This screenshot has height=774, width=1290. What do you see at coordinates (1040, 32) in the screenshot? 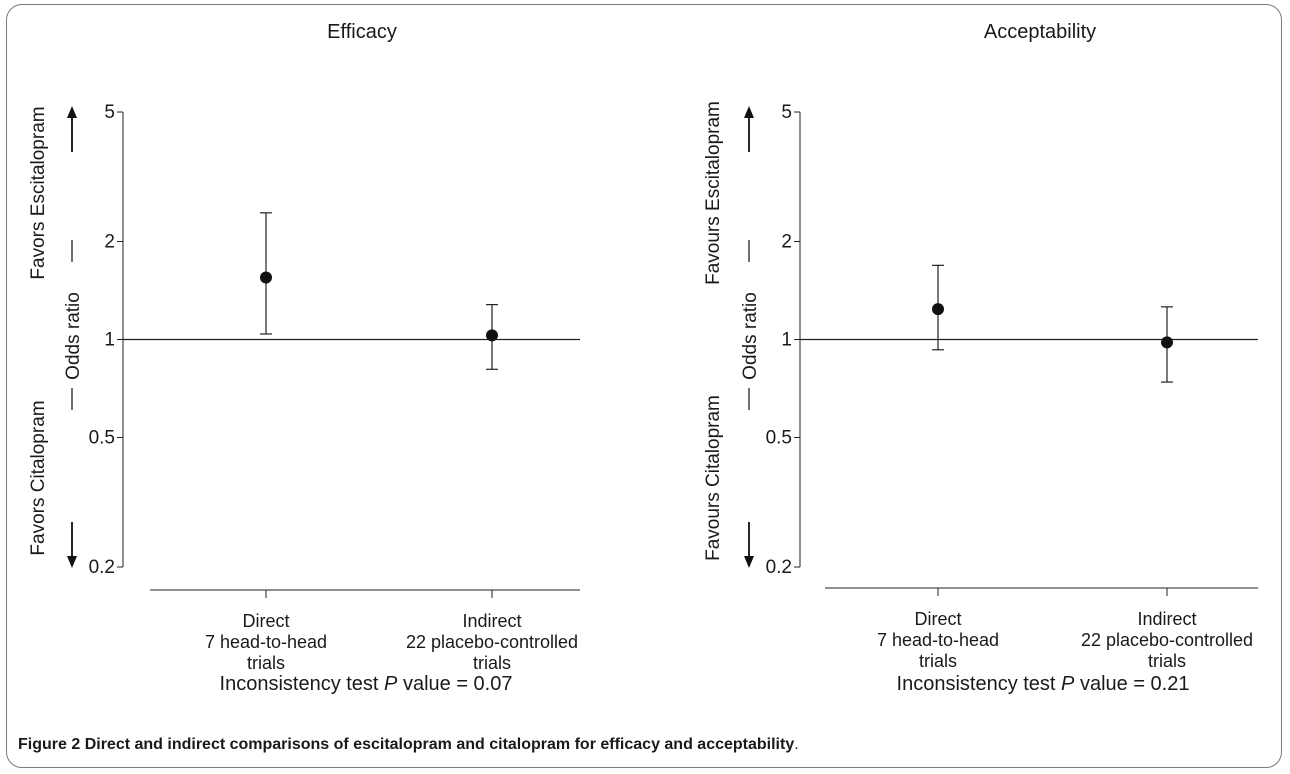
I see `chart-title: Acceptability` at bounding box center [1040, 32].